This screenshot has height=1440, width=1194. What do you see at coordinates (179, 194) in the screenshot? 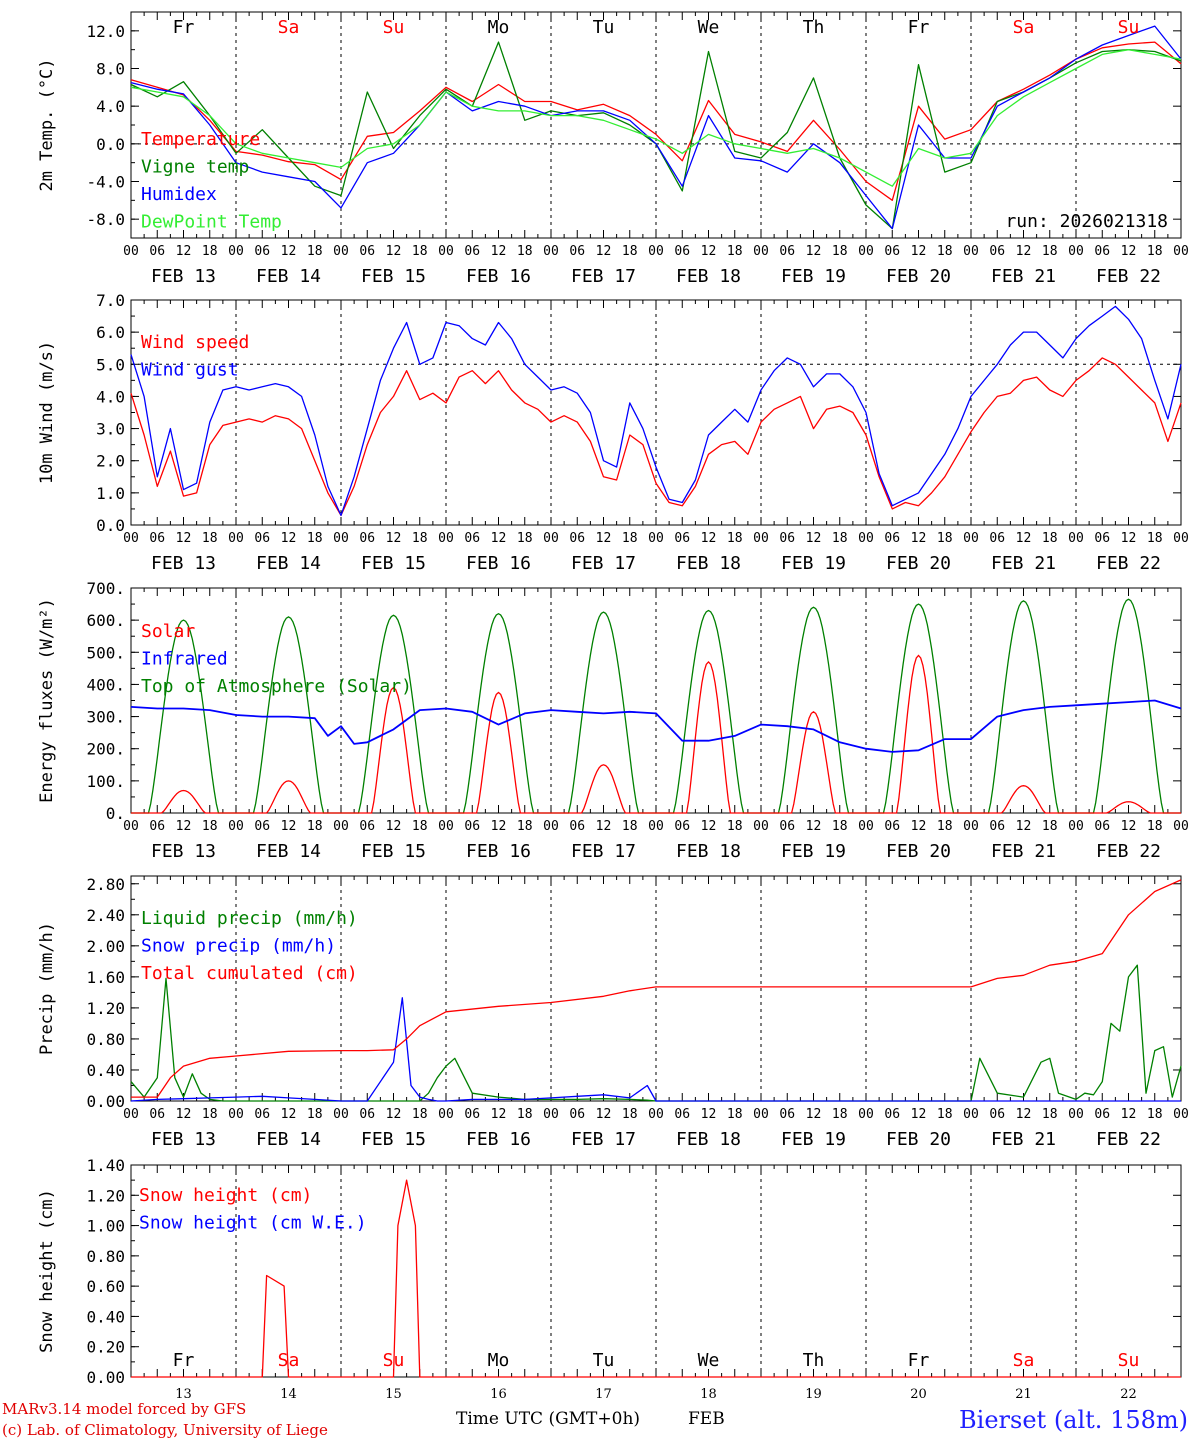
I see `legend-entry: Humidex` at bounding box center [179, 194].